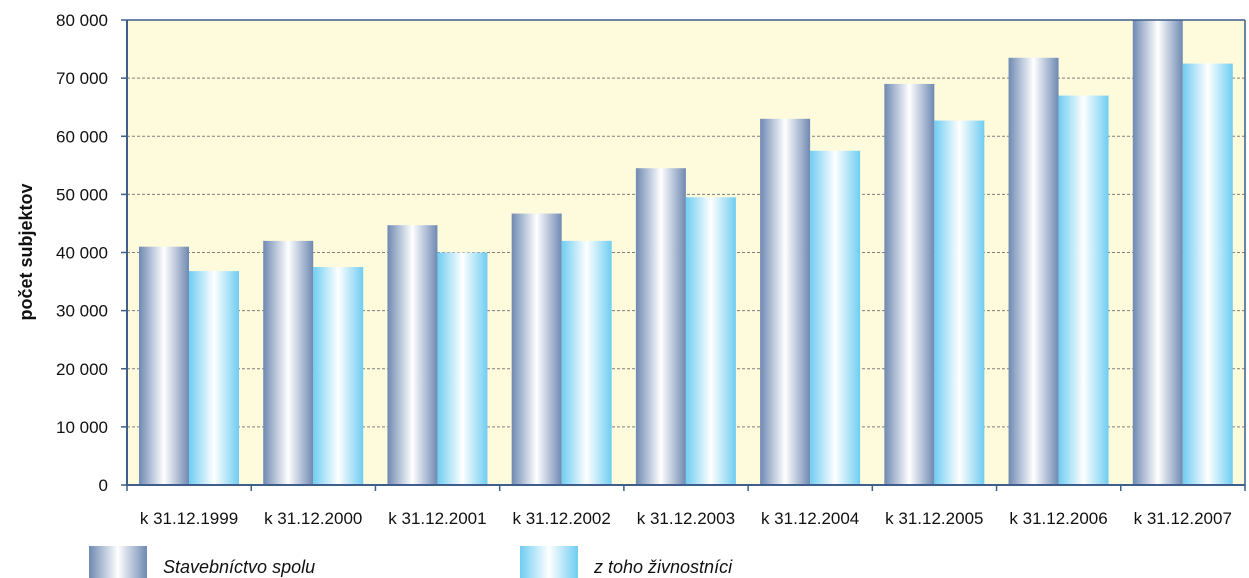 The image size is (1249, 578). What do you see at coordinates (82, 311) in the screenshot?
I see `y-tick-label-3: 30 000` at bounding box center [82, 311].